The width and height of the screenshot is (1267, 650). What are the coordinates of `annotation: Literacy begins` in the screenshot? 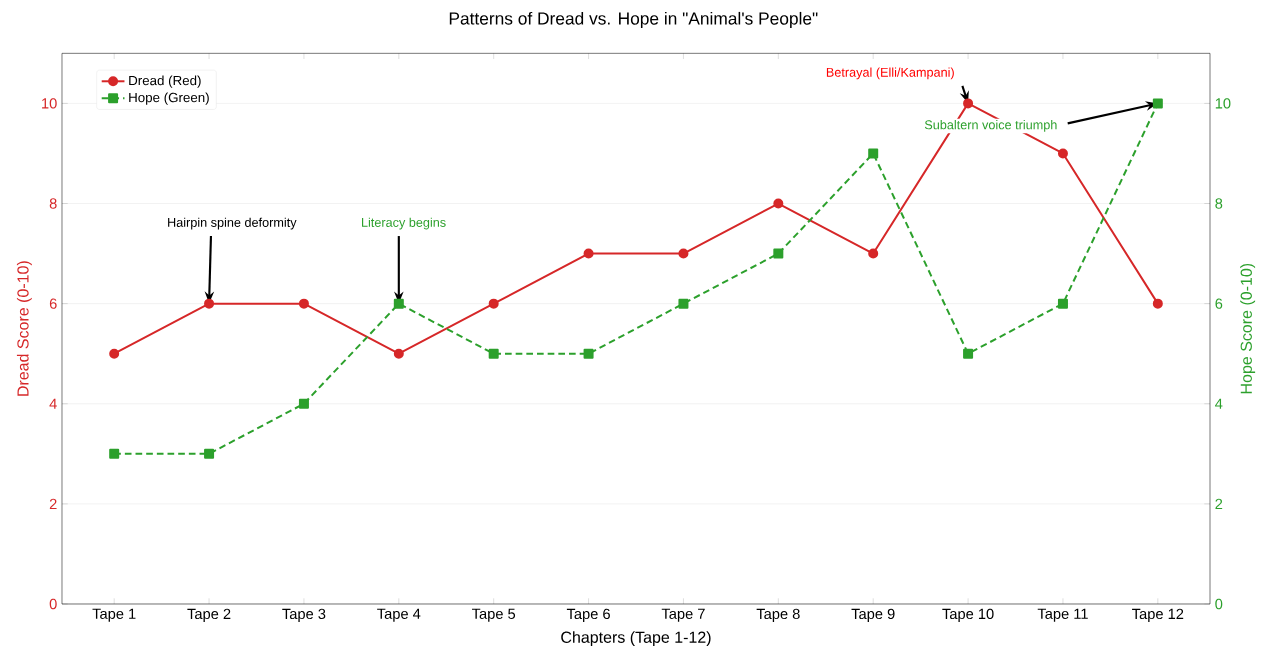 It's located at (404, 223).